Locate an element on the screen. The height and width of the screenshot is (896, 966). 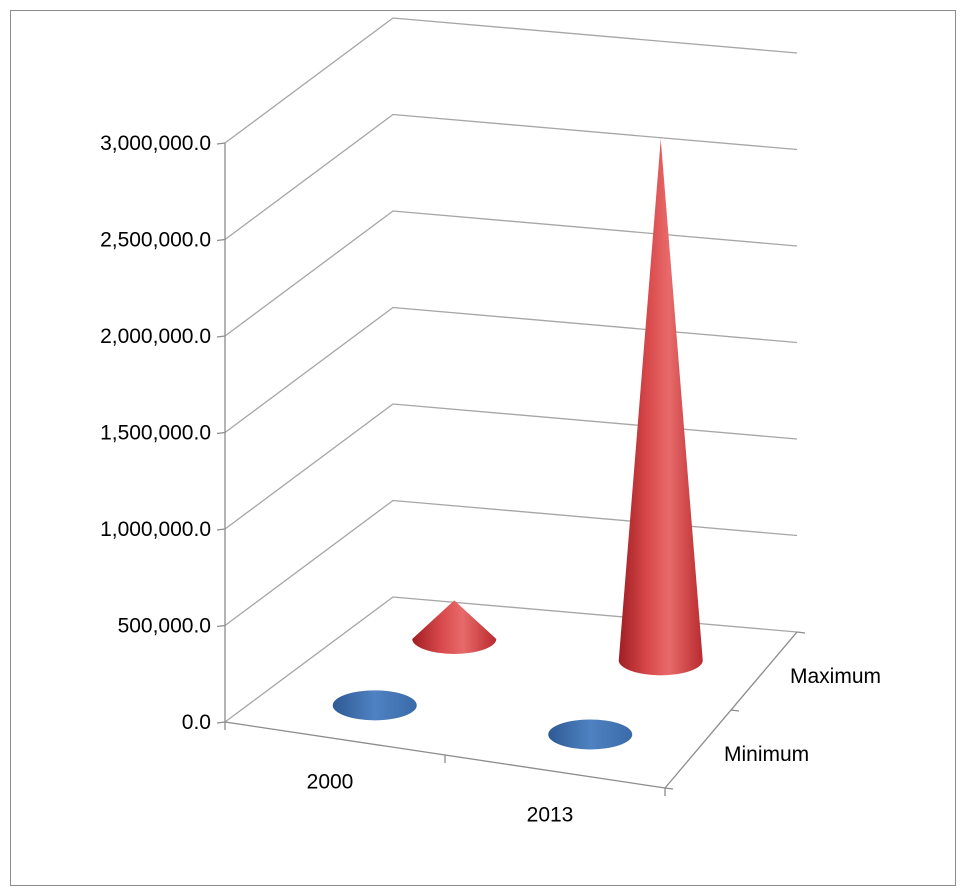
depth-tick-label: Minimum is located at coordinates (766, 754).